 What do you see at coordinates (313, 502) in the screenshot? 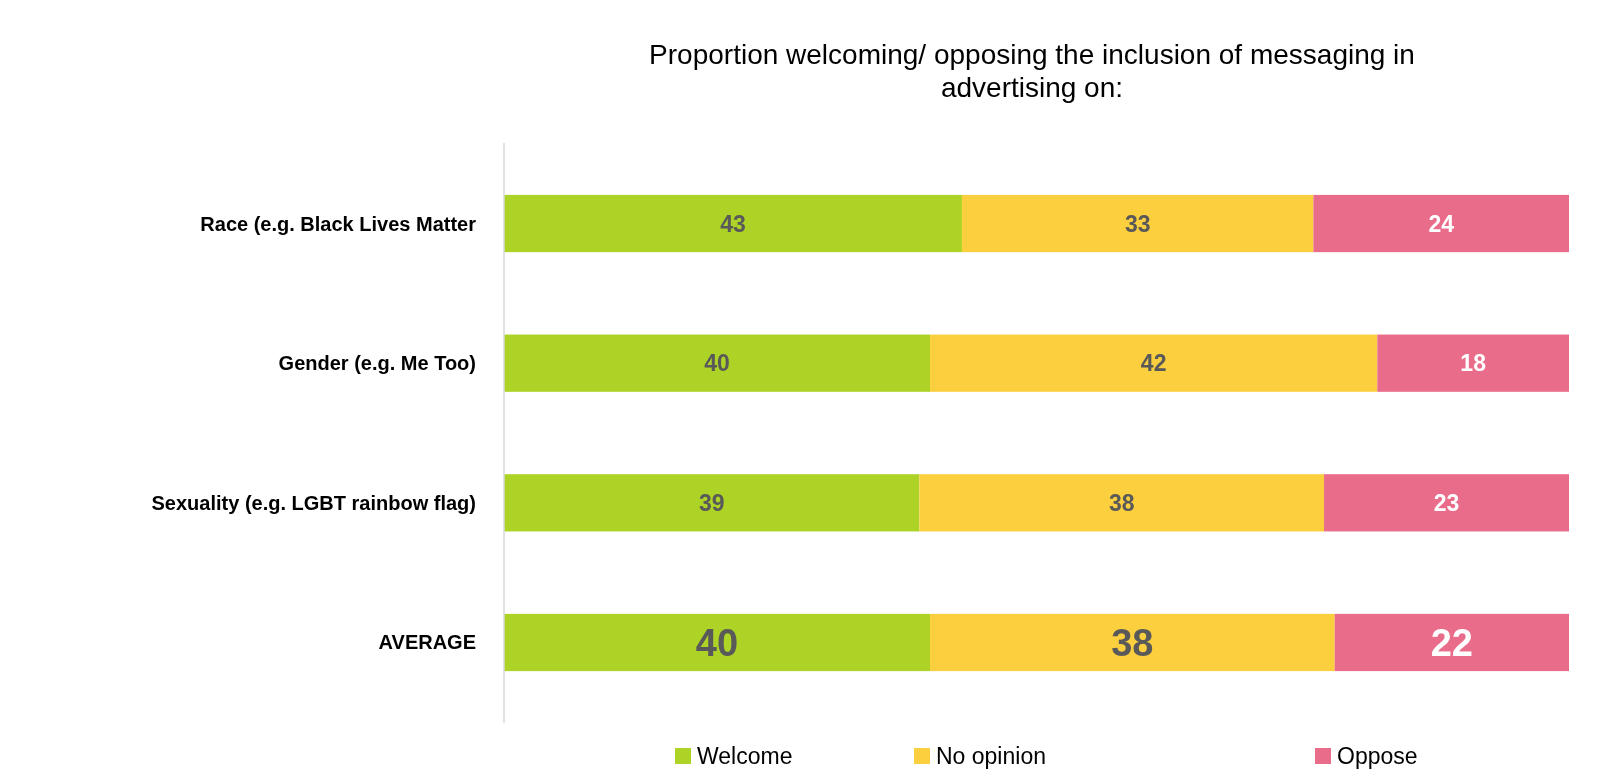
I see `y-tick-label: Sexuality (e.g. LGBT rainbow flag)` at bounding box center [313, 502].